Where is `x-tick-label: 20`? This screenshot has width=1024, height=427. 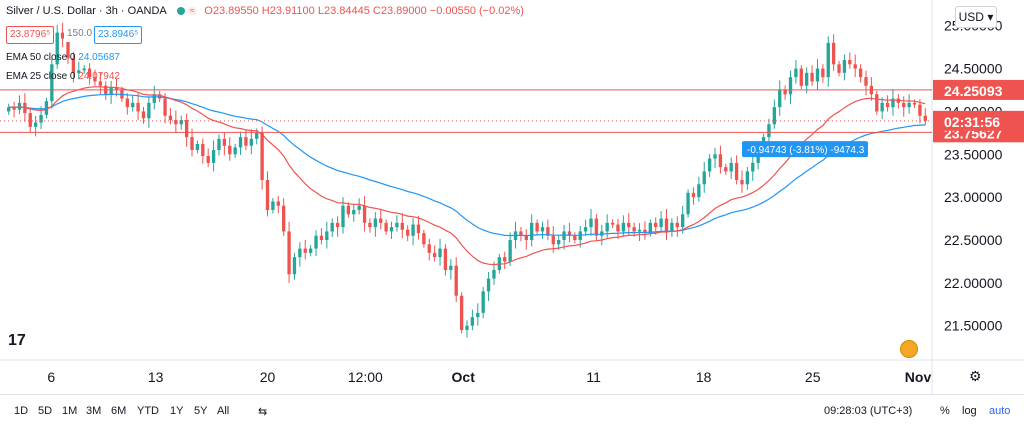
x-tick-label: 20 is located at coordinates (268, 377).